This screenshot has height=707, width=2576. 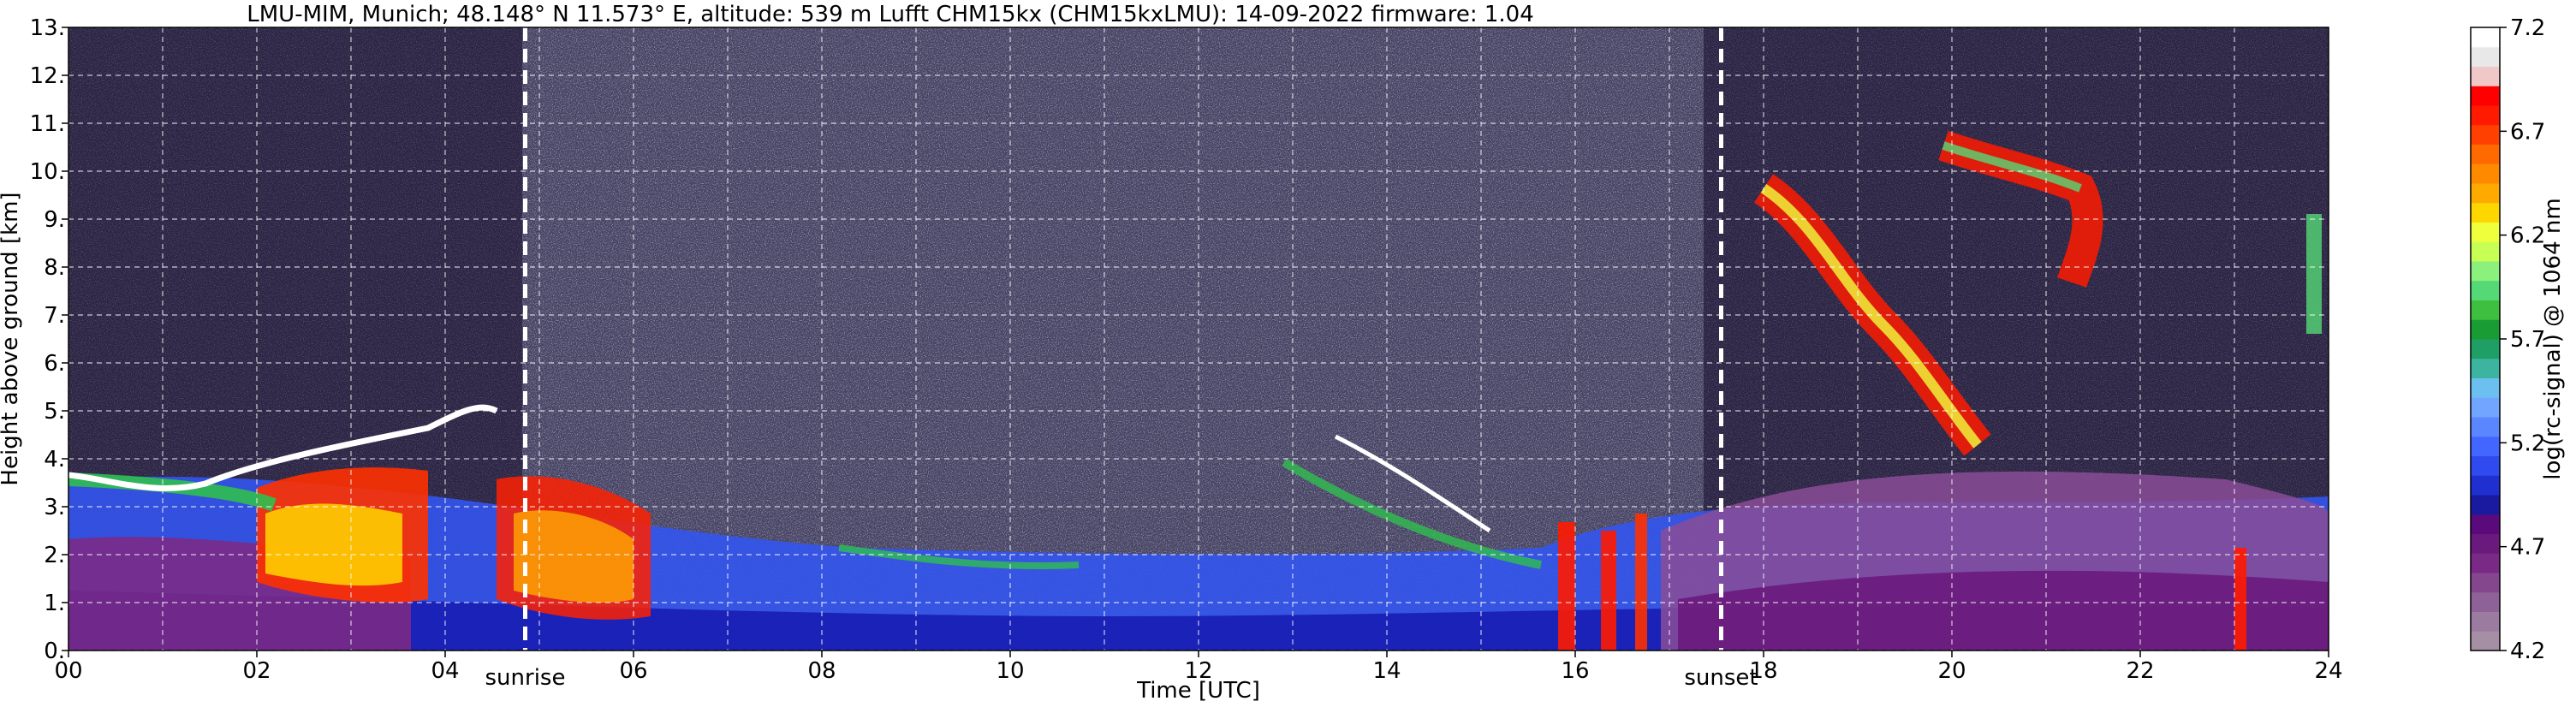 What do you see at coordinates (55, 507) in the screenshot?
I see `y-tick-label: 3.` at bounding box center [55, 507].